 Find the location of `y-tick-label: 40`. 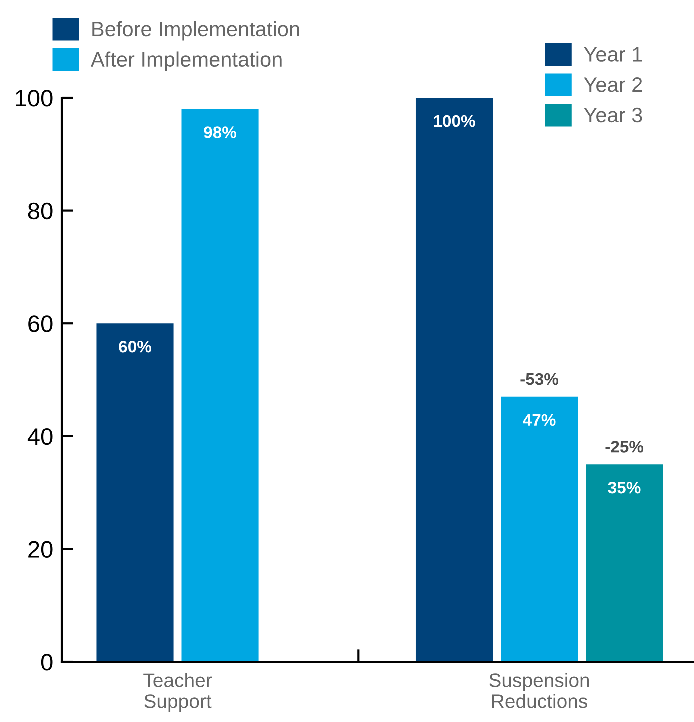

y-tick-label: 40 is located at coordinates (40, 437).